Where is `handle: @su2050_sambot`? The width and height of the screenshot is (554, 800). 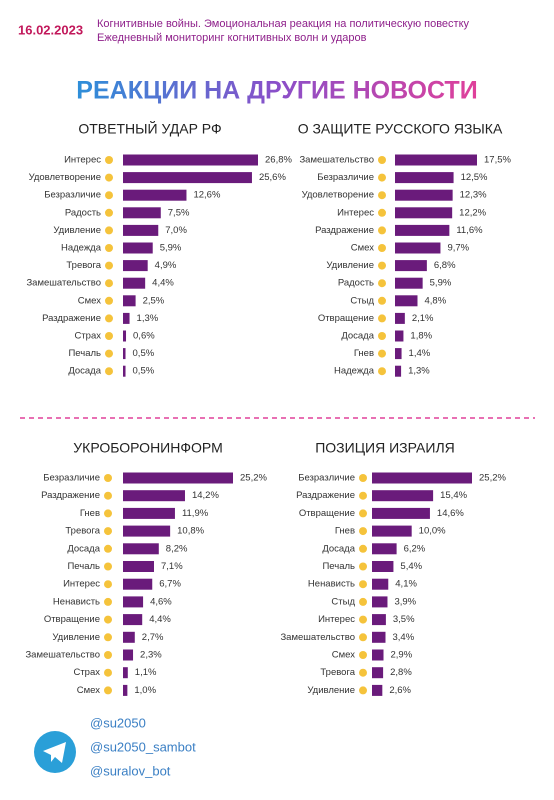
handle: @su2050_sambot is located at coordinates (143, 746).